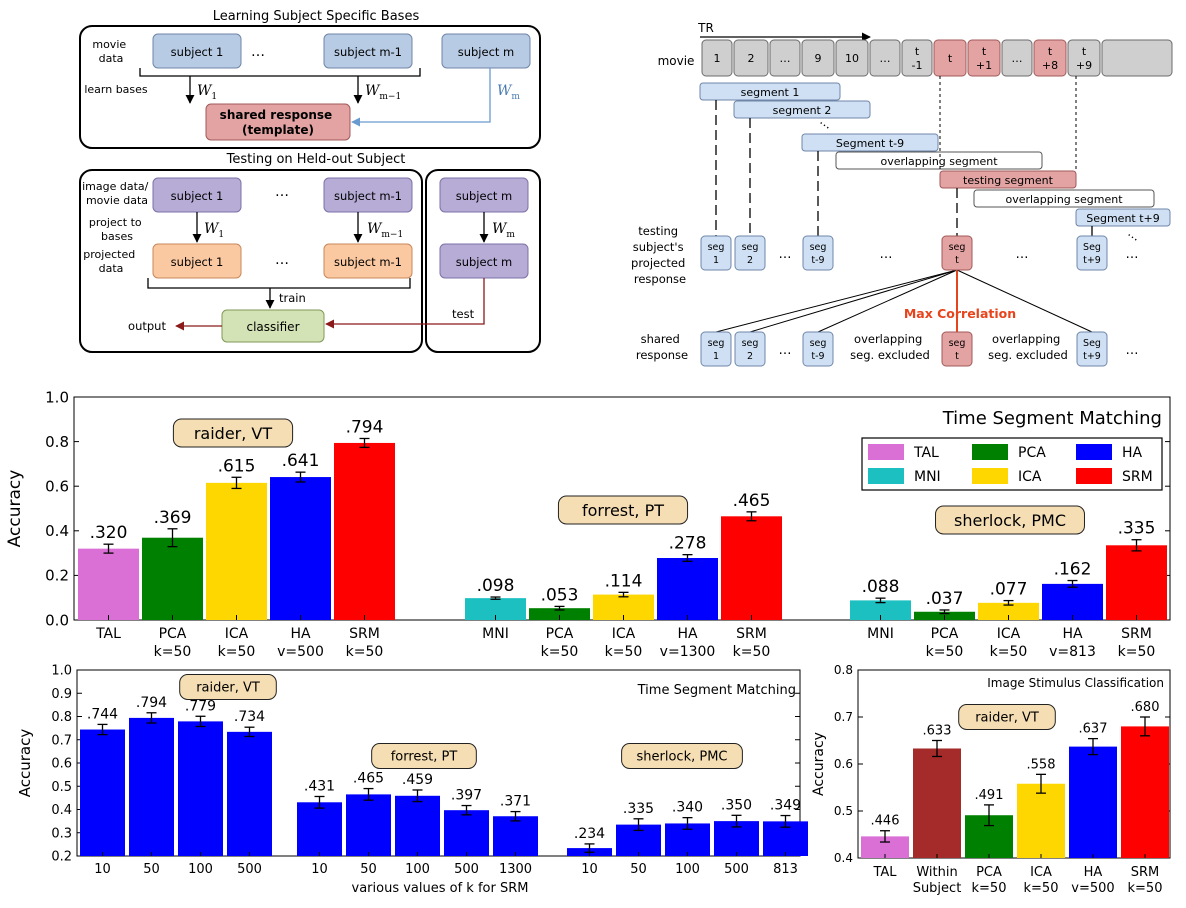  Describe the element at coordinates (880, 598) in the screenshot. I see `bar-group: .088` at that location.